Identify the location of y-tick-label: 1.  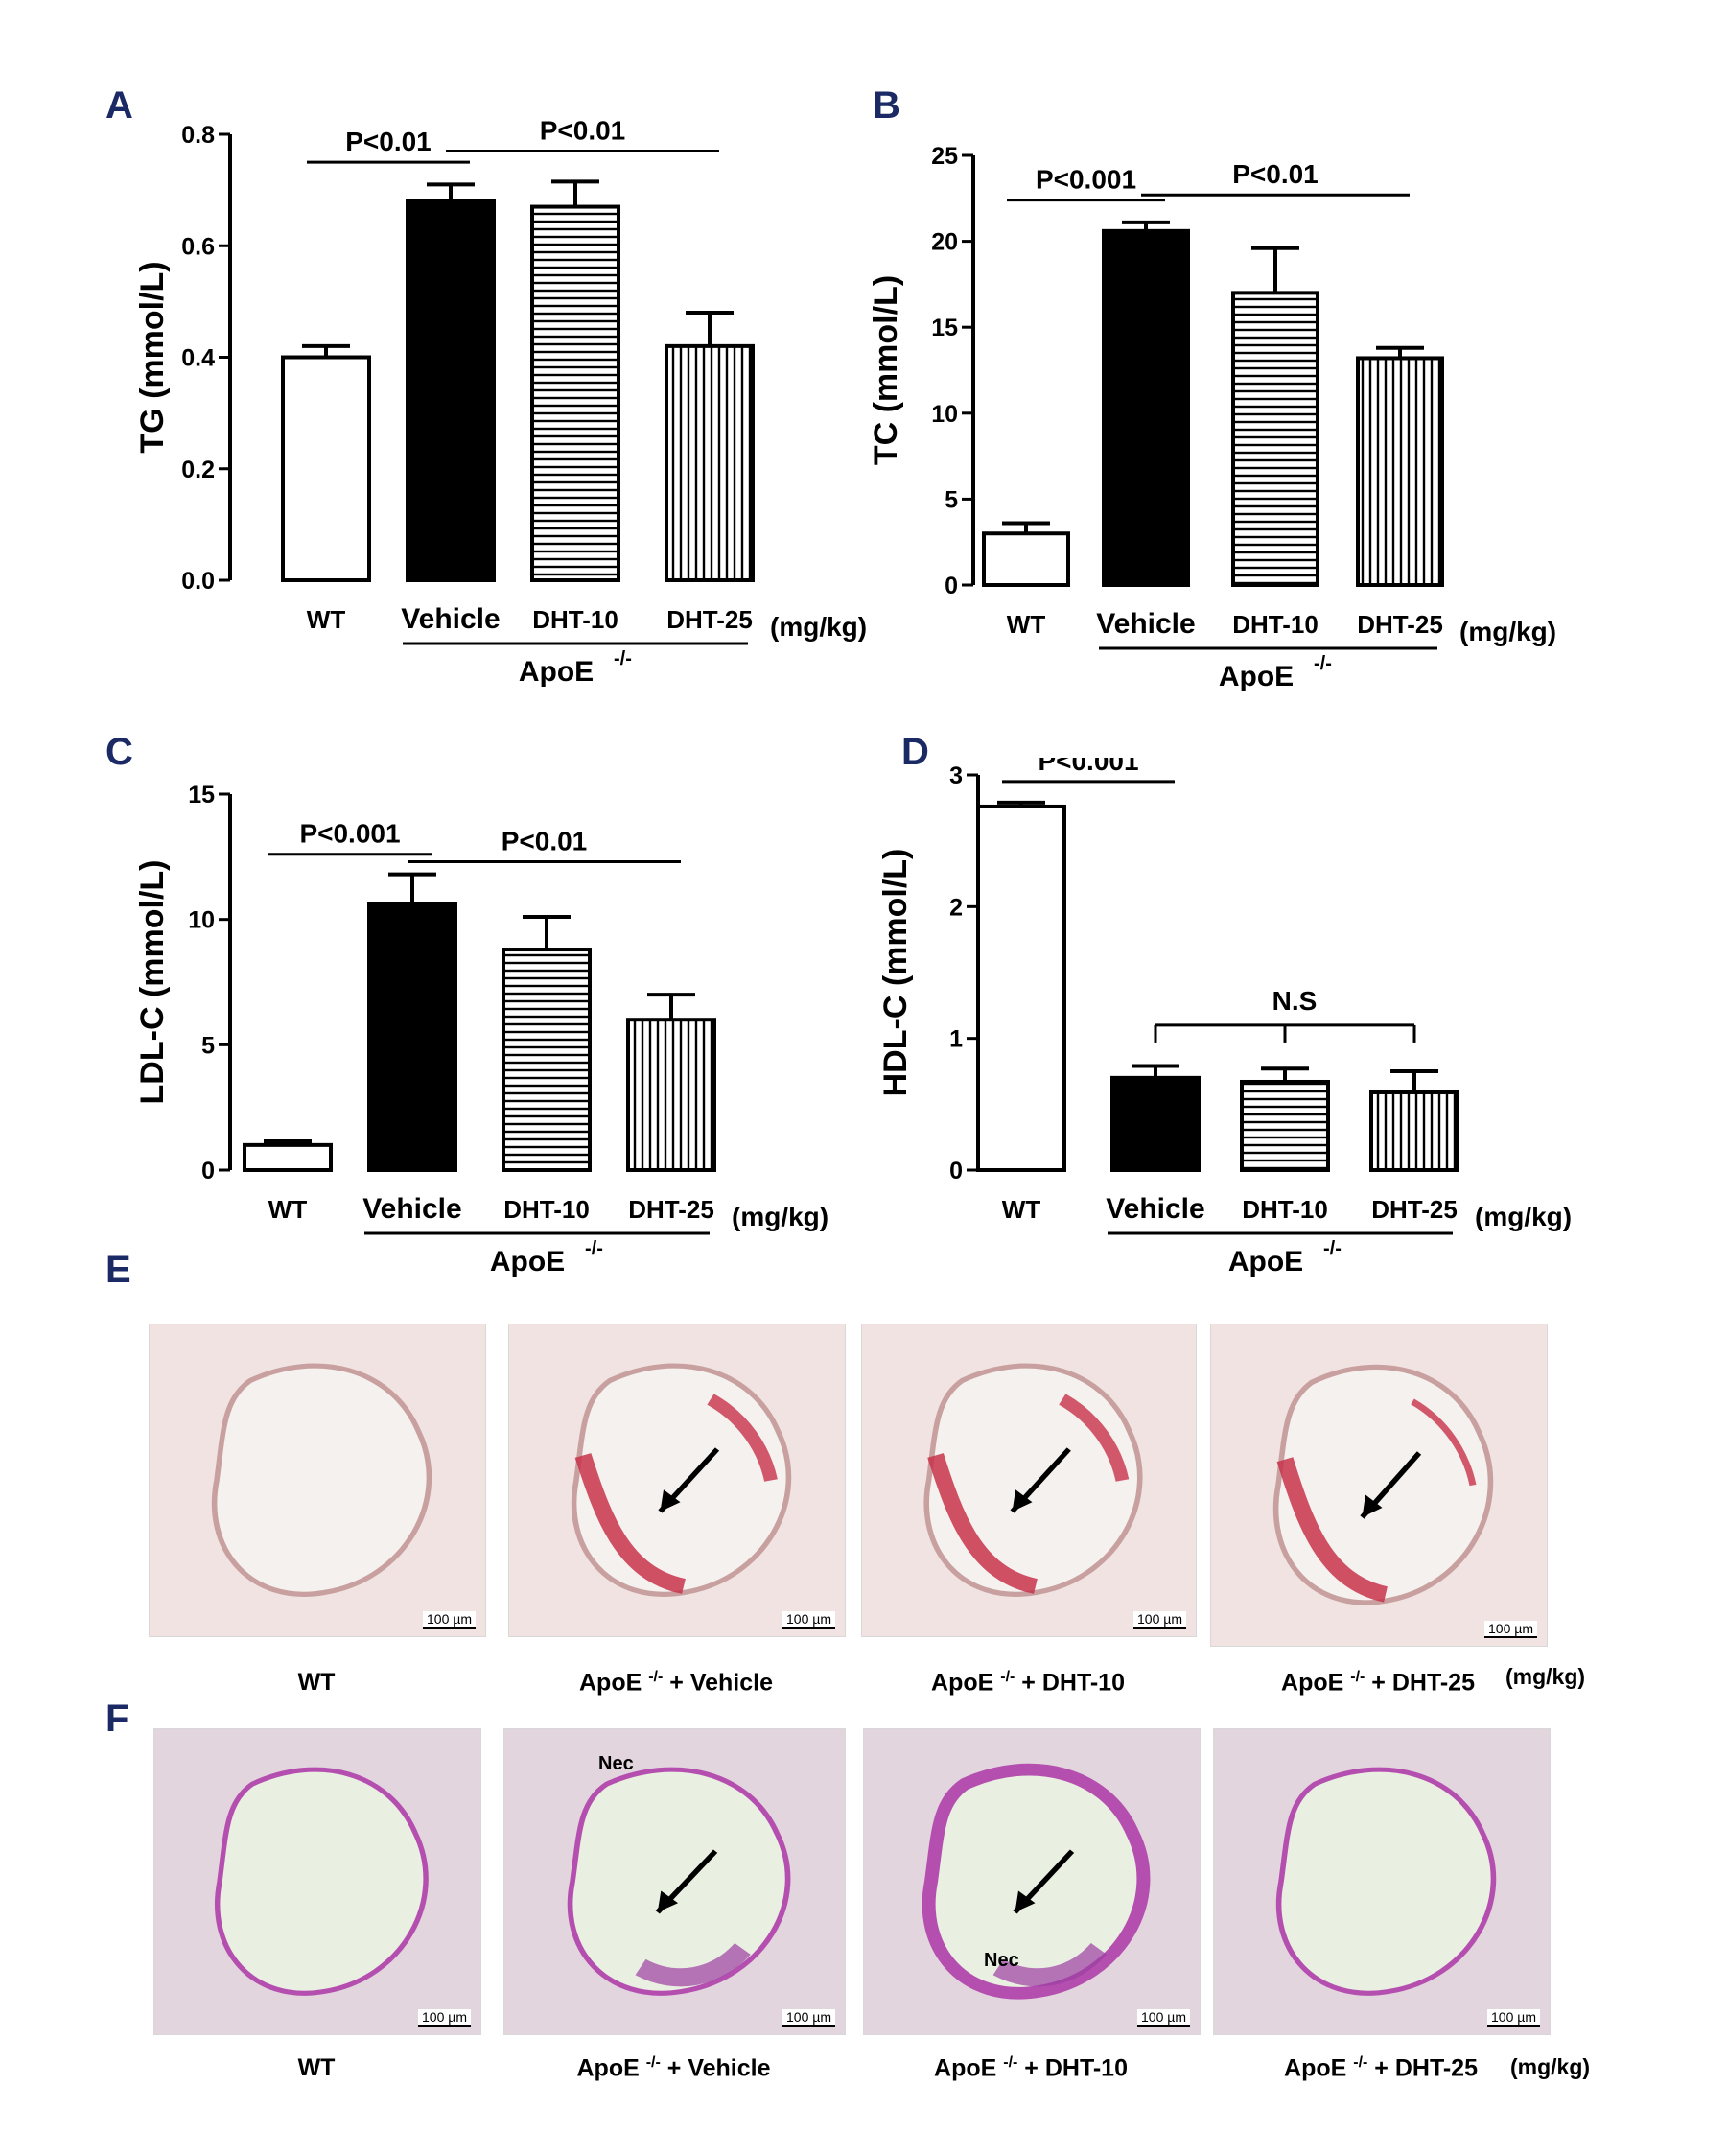
(956, 1039).